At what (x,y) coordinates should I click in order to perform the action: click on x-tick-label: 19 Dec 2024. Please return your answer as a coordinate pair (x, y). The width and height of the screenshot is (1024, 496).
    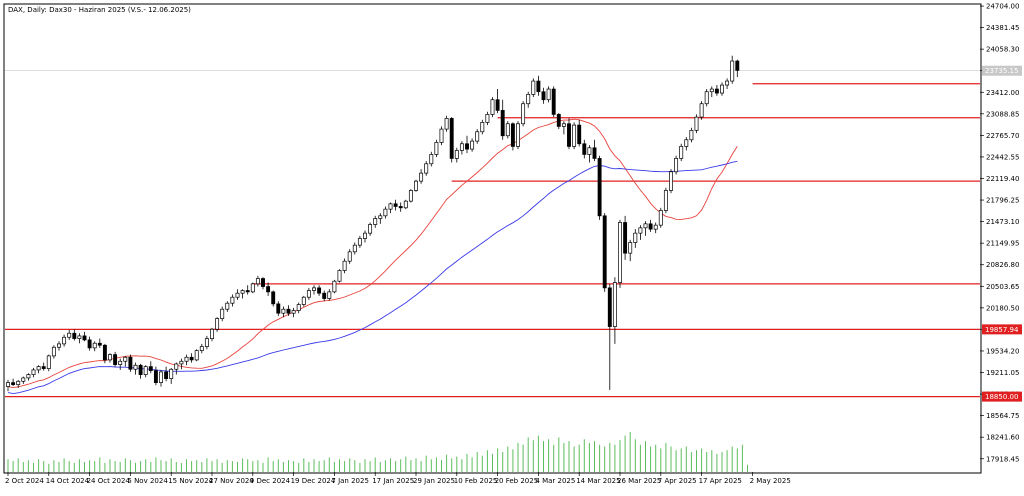
    Looking at the image, I should click on (313, 481).